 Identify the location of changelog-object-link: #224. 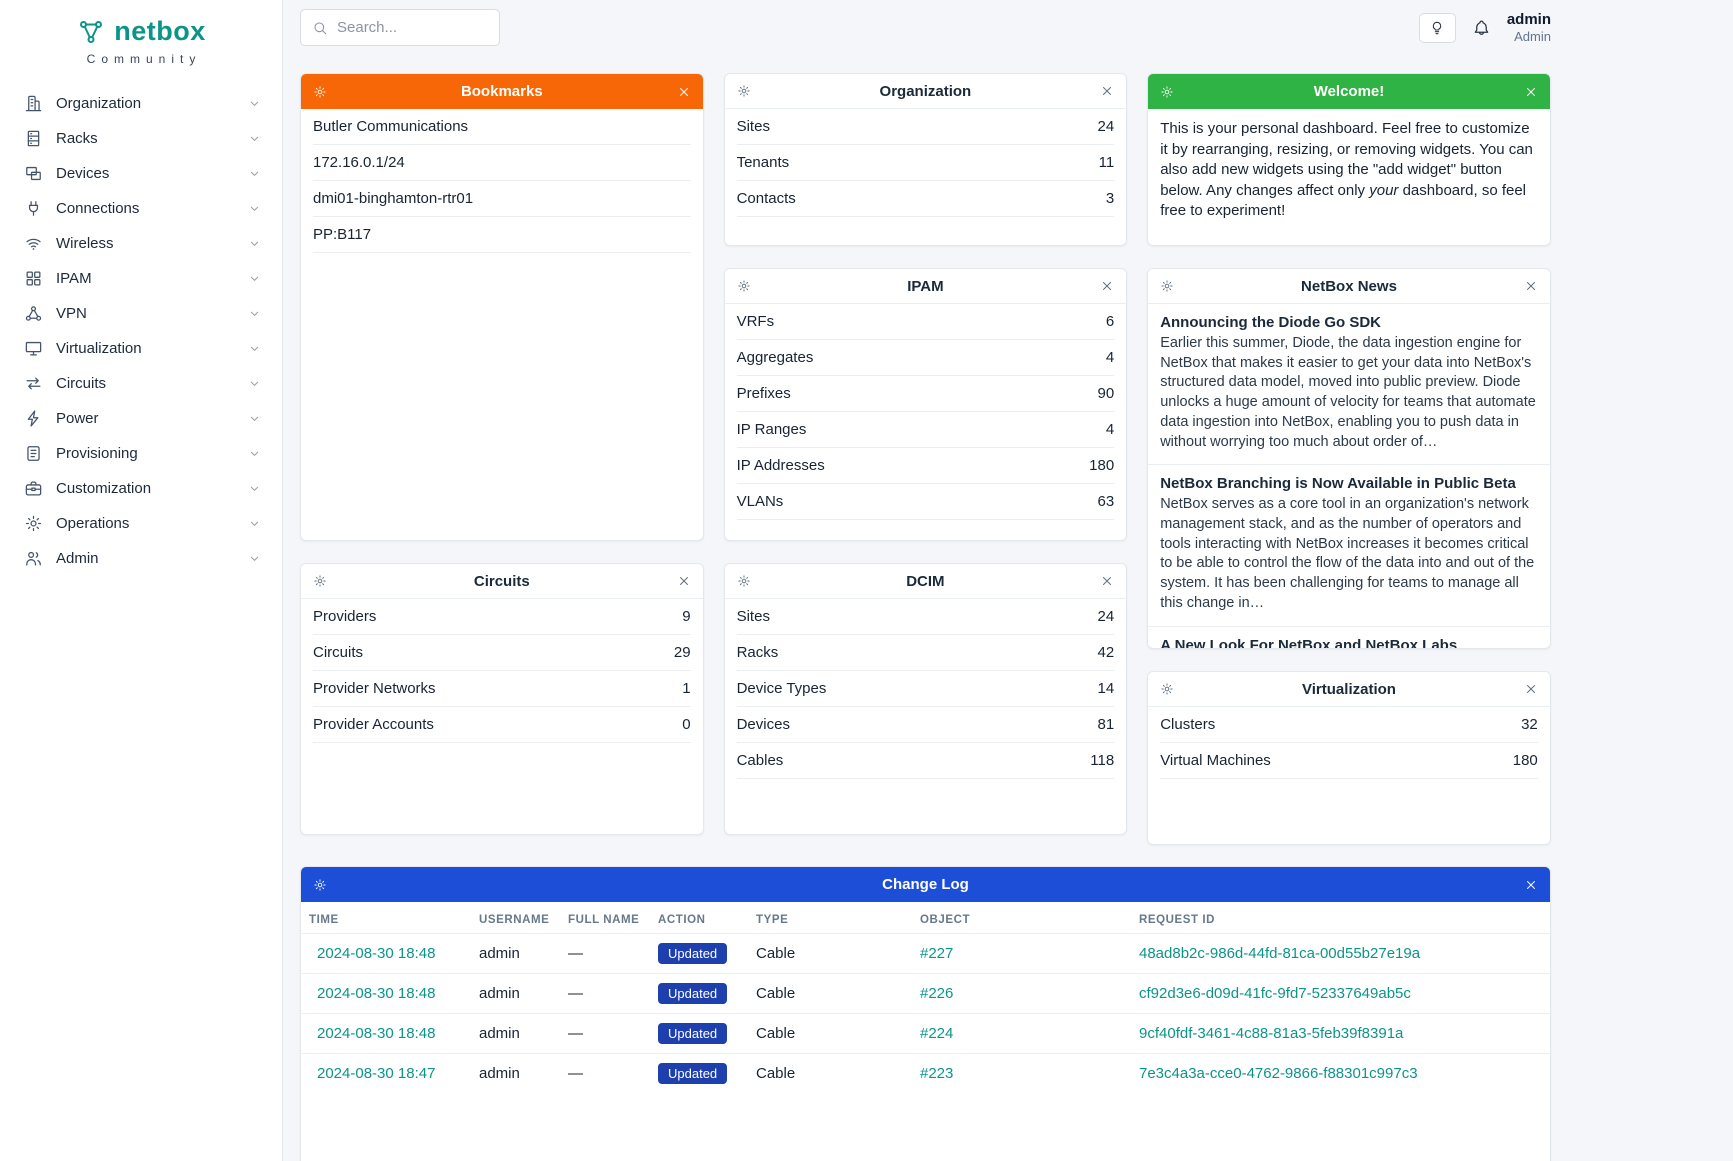
(937, 1033).